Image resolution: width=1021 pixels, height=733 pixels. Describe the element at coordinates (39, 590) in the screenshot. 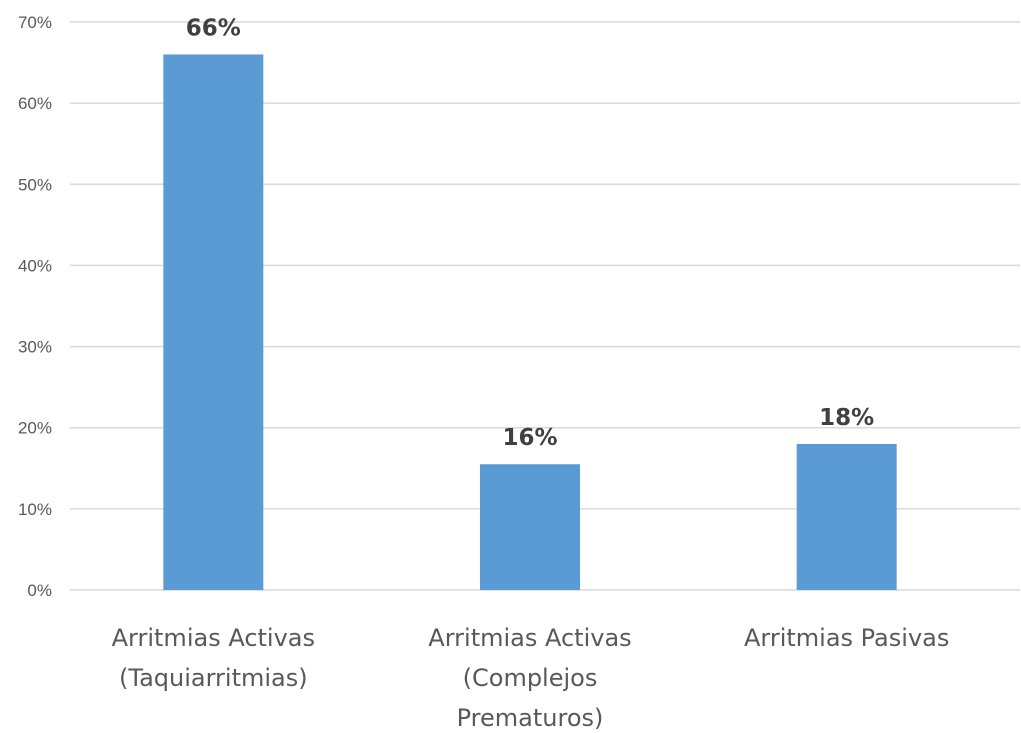

I see `y-tick-label: 0%` at that location.